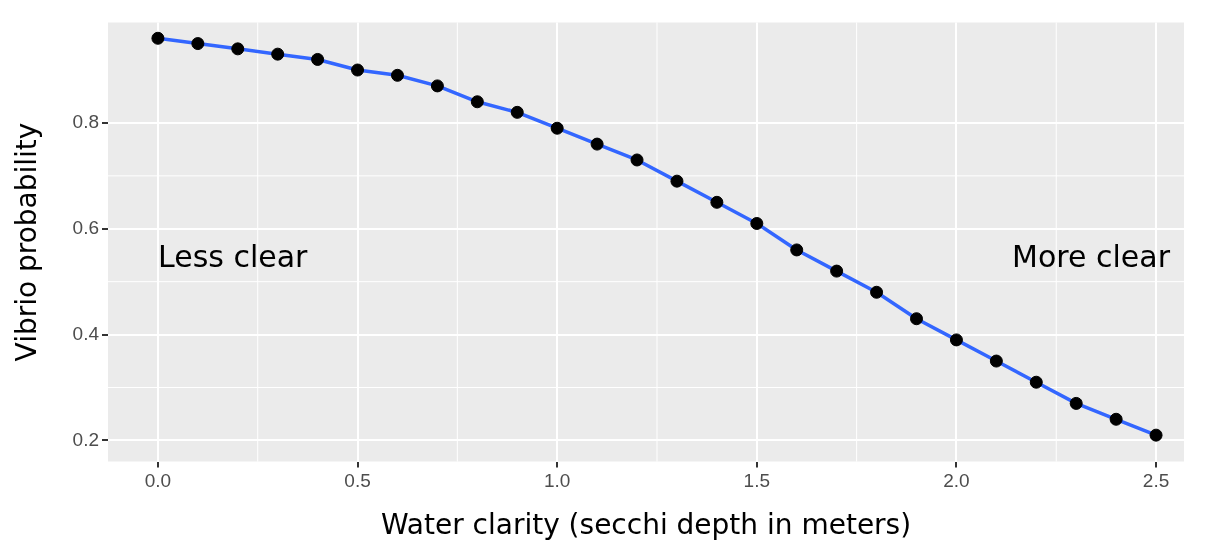 The image size is (1206, 558). What do you see at coordinates (86, 439) in the screenshot?
I see `y-tick-label: 0.2` at bounding box center [86, 439].